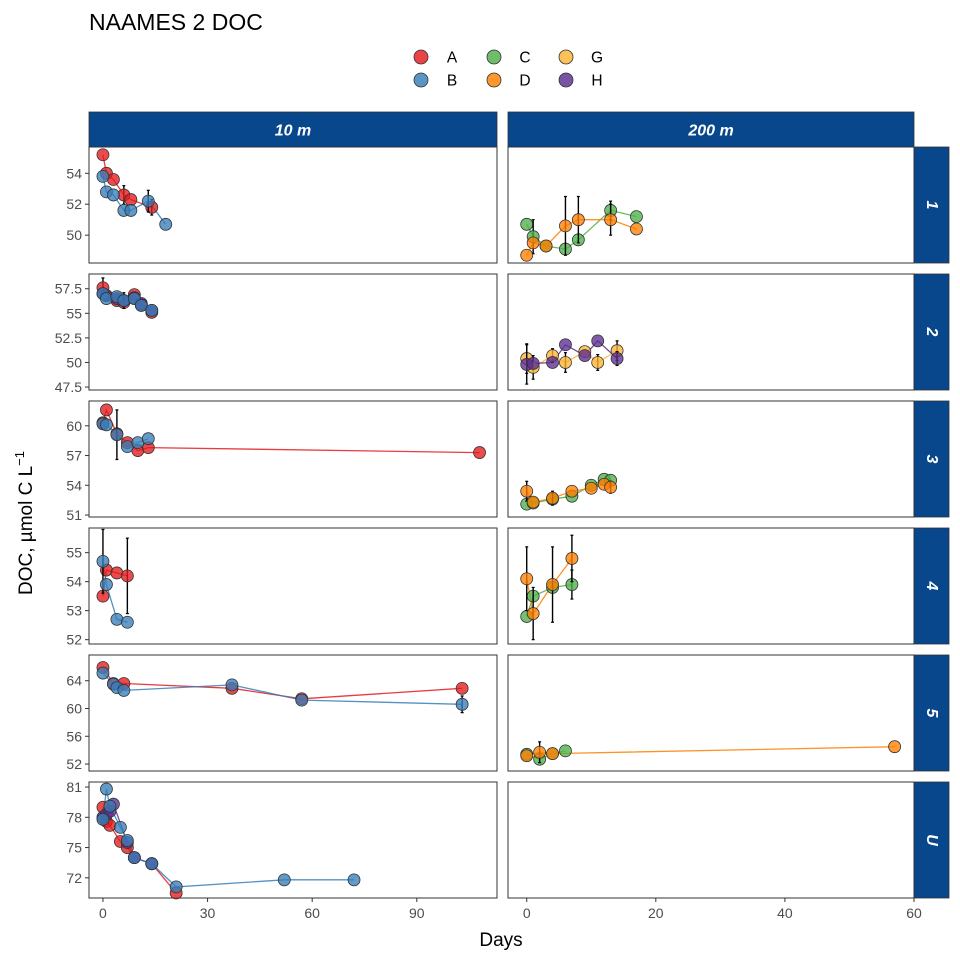 This screenshot has width=960, height=960. What do you see at coordinates (293, 205) in the screenshot?
I see `panel-1-10m` at bounding box center [293, 205].